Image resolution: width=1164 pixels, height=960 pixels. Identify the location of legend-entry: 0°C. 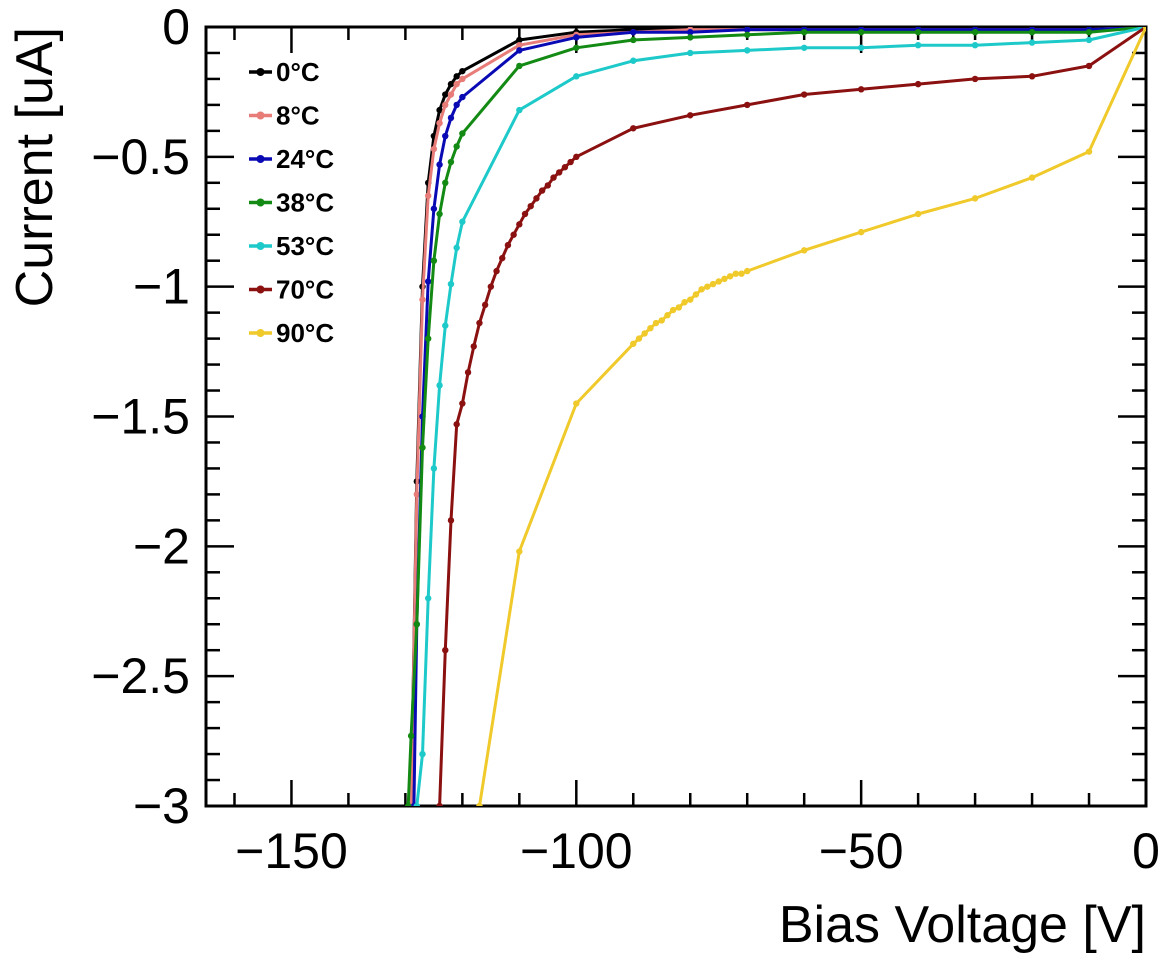
(284, 72).